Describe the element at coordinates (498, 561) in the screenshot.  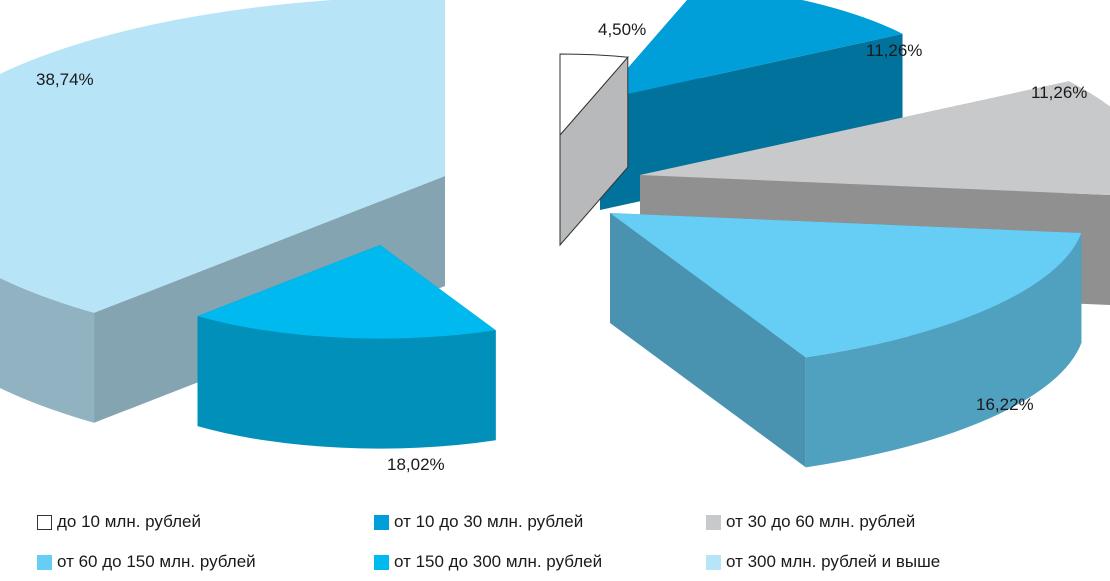
I see `legend-label: от 150 до 300 млн. рублей` at that location.